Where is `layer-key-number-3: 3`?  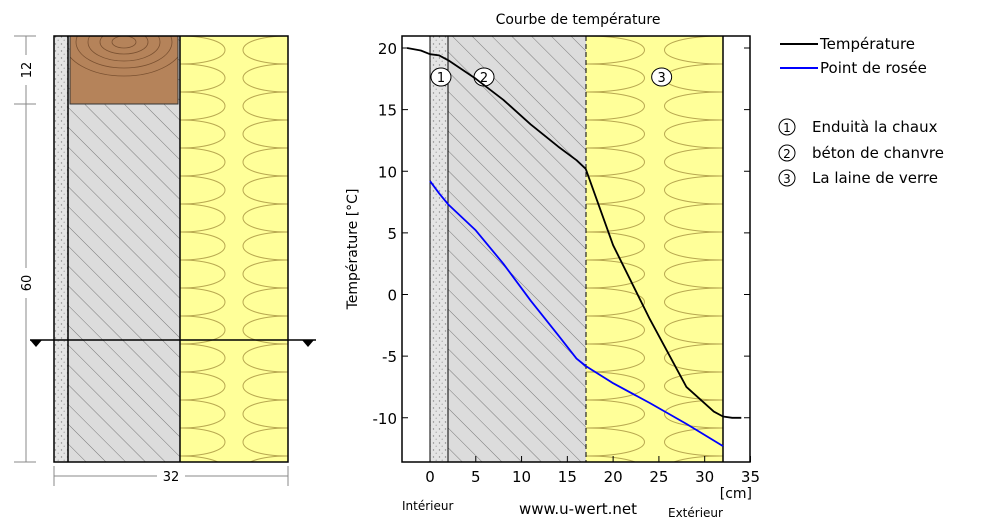 layer-key-number-3: 3 is located at coordinates (787, 179).